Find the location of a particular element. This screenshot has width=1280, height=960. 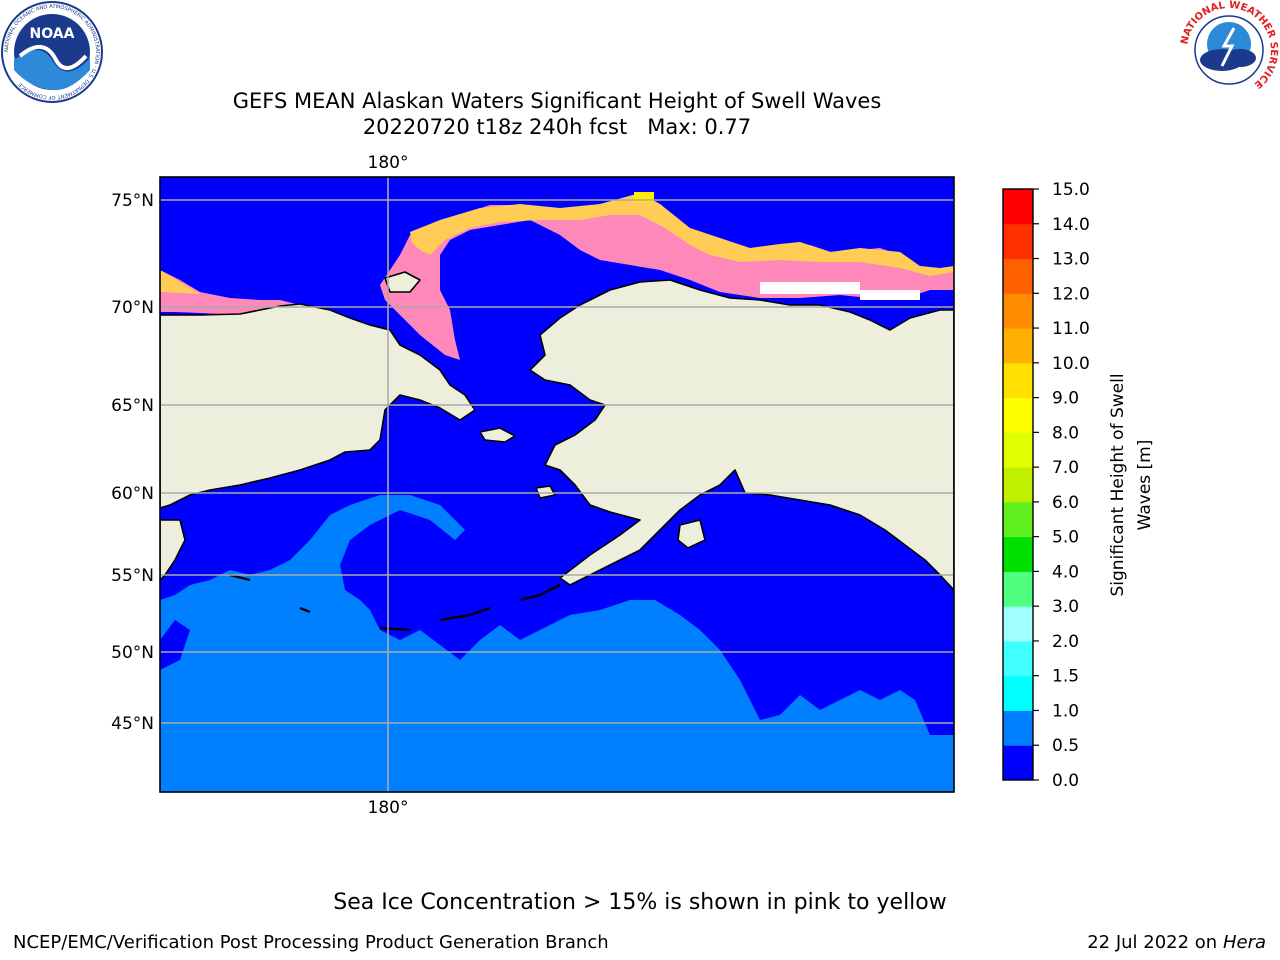

colorbar-tick-label: 0.5 is located at coordinates (1065, 746).